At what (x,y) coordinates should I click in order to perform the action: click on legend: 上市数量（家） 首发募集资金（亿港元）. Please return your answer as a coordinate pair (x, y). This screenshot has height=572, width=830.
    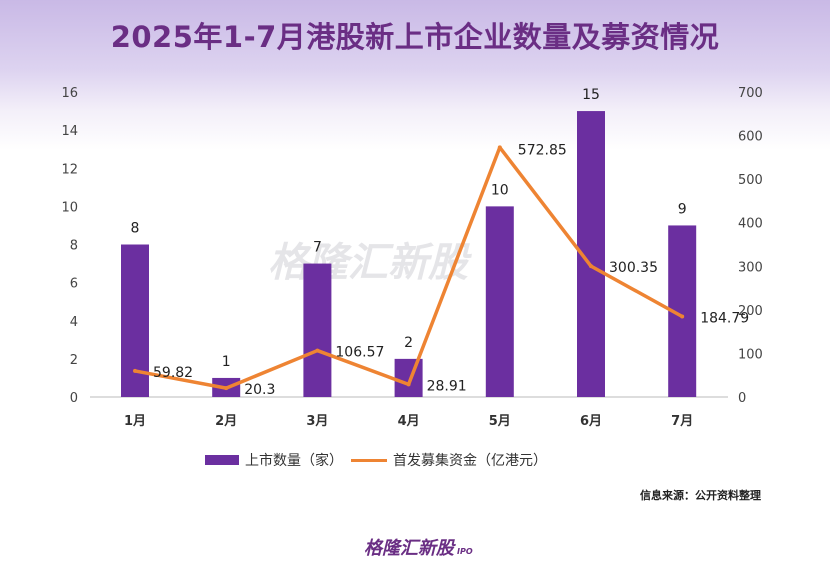
    Looking at the image, I should click on (376, 460).